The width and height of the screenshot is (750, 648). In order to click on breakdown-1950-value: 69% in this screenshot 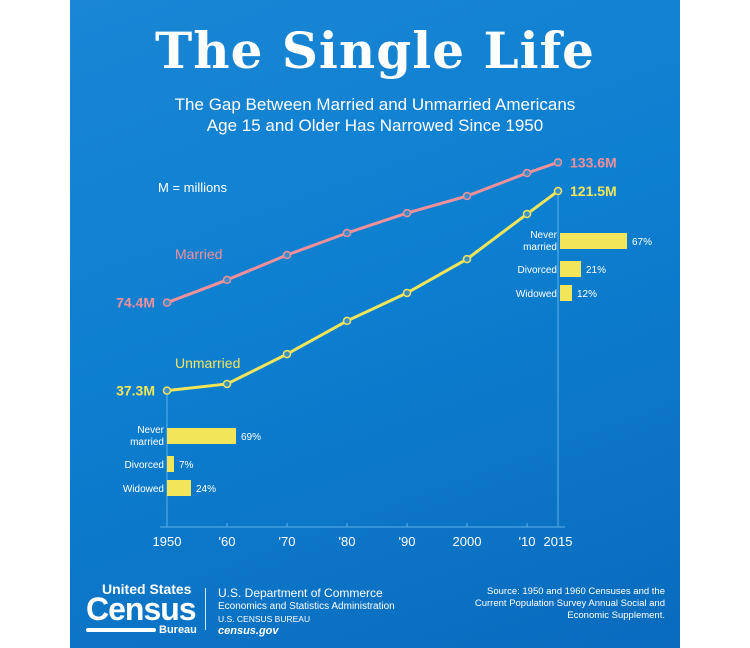, I will do `click(251, 437)`.